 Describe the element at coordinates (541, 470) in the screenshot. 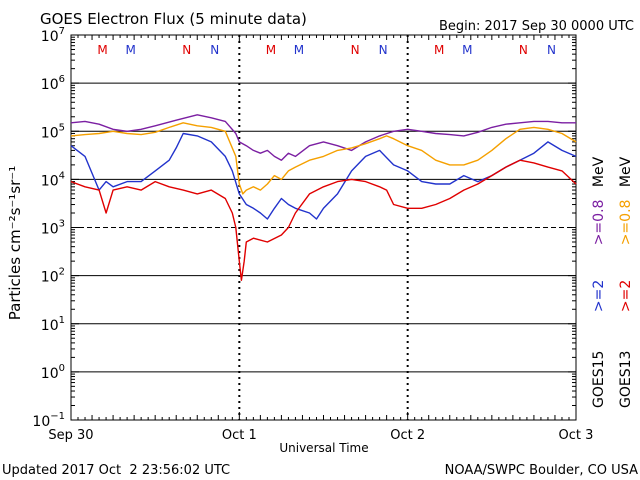

I see `credit-line: NOAA/SWPC Boulder, CO USA` at that location.